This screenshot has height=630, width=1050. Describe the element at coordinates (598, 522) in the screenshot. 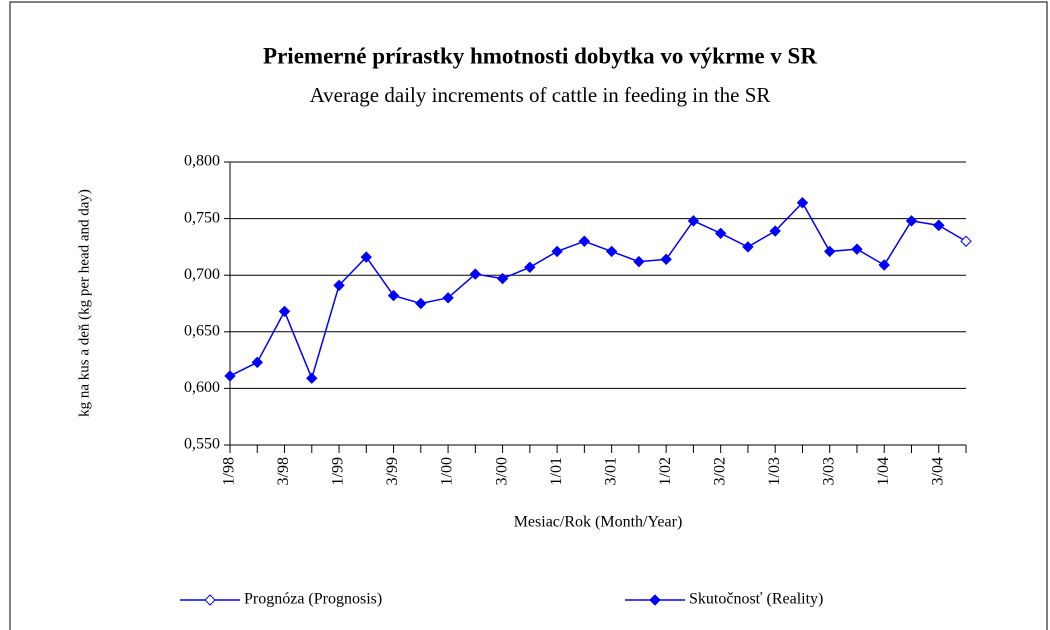

I see `x-axis-title: Mesiac/Rok (Month/Year)` at that location.